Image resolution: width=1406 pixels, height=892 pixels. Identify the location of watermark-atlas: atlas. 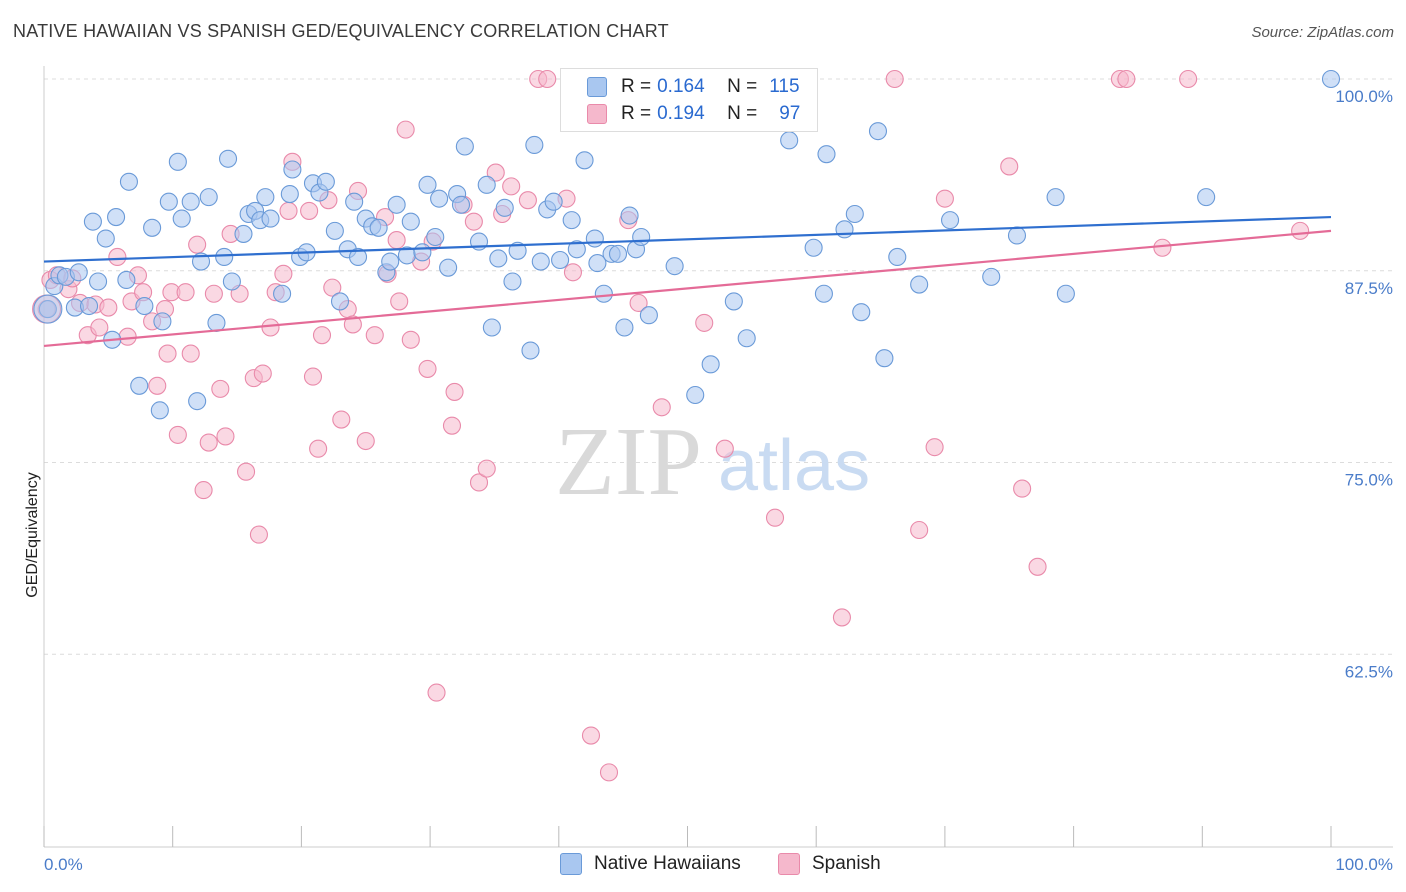
(794, 466).